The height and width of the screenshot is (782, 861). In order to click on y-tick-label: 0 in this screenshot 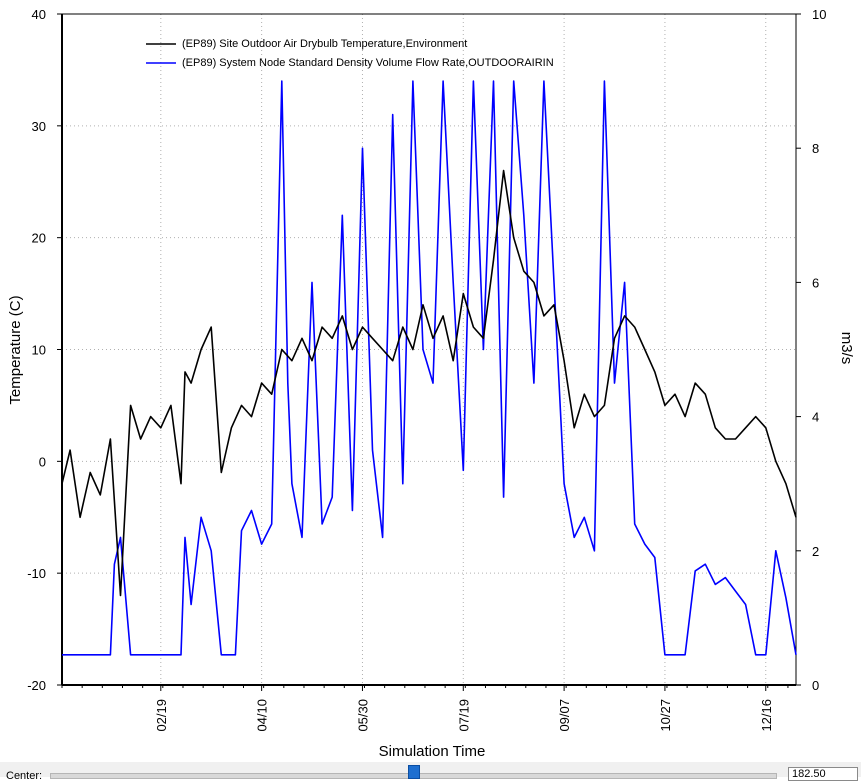, I will do `click(42, 461)`.